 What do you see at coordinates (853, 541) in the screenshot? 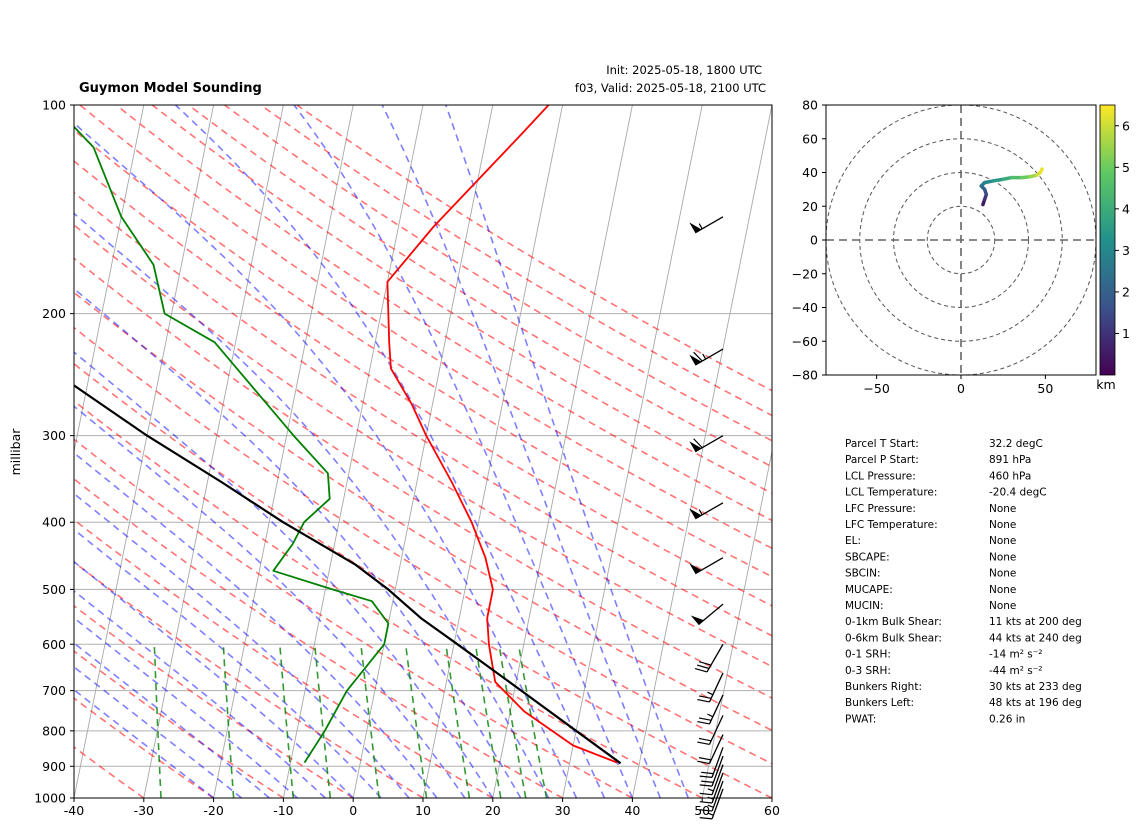
I see `stats-label: EL:` at bounding box center [853, 541].